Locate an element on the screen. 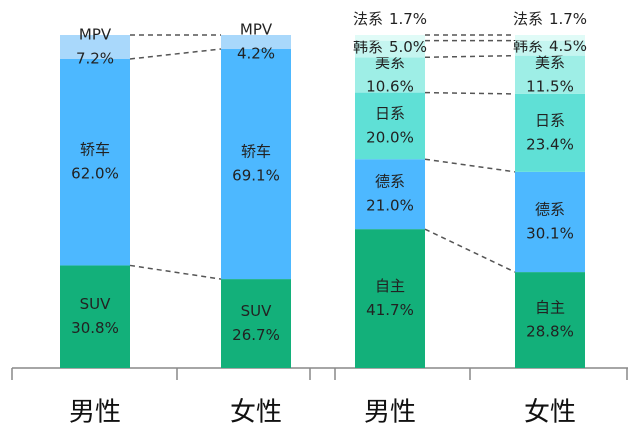 The width and height of the screenshot is (629, 432). value-label: 26.7% is located at coordinates (256, 335).